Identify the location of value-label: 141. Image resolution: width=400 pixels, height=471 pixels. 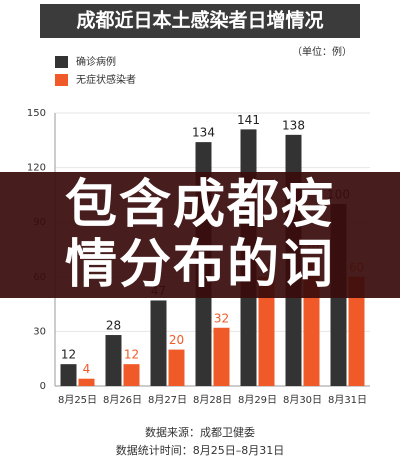
(248, 120).